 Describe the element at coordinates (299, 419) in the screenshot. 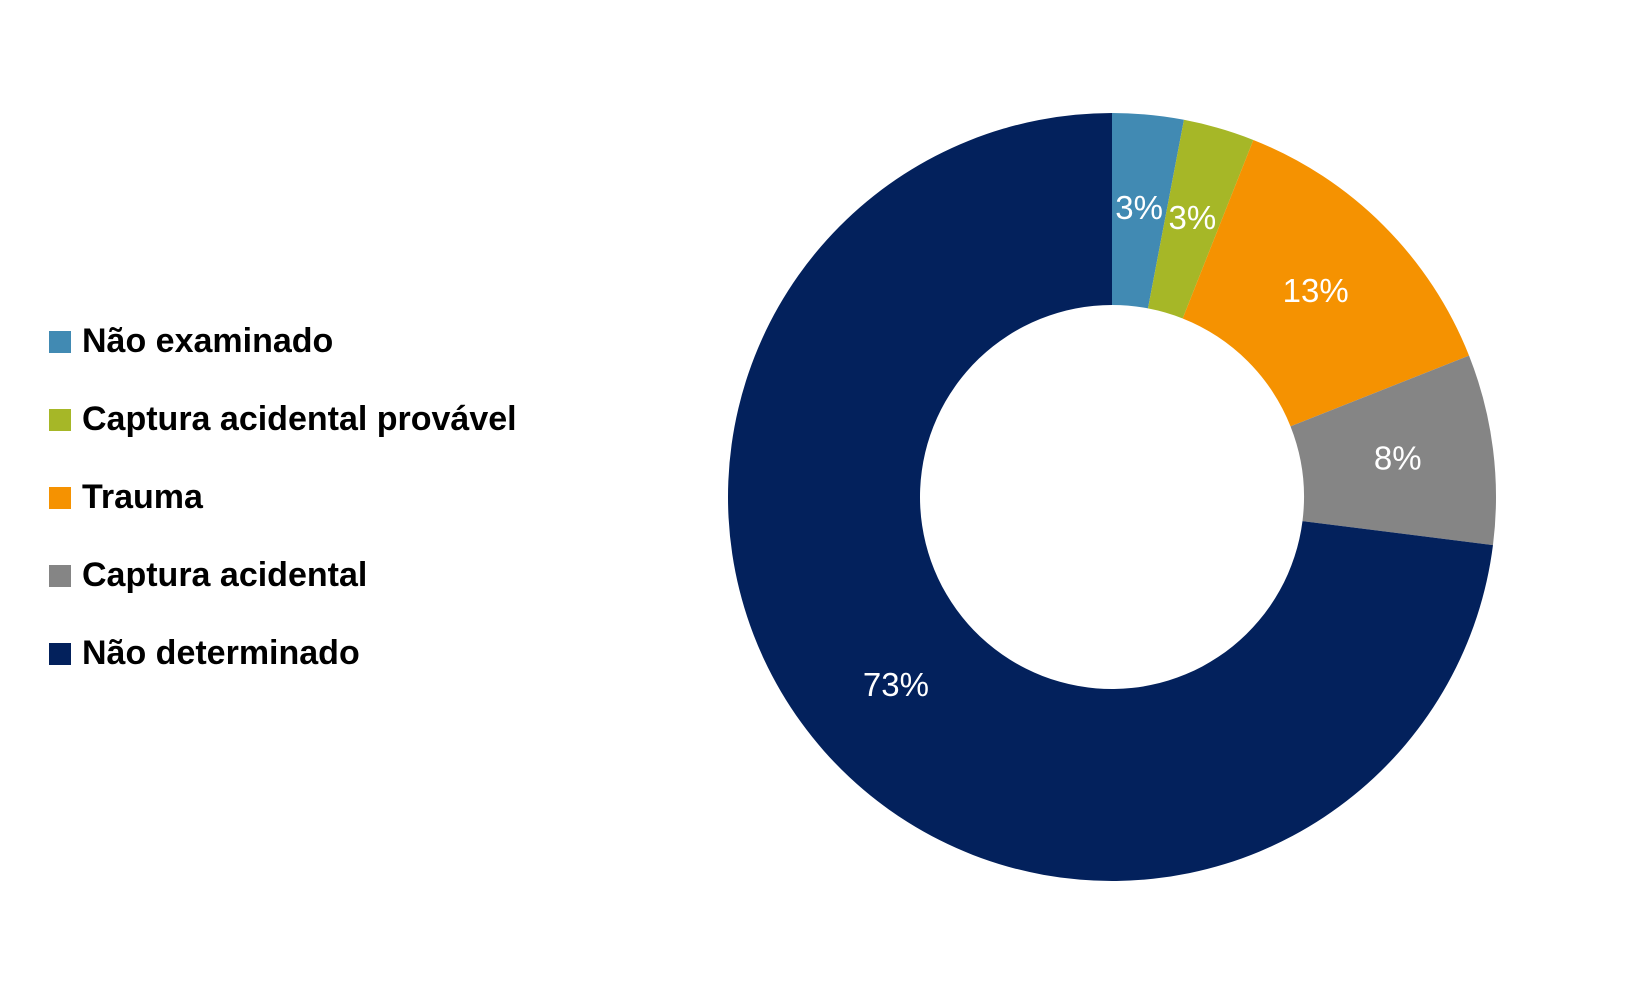

I see `legend-label: Captura acidental provável` at that location.